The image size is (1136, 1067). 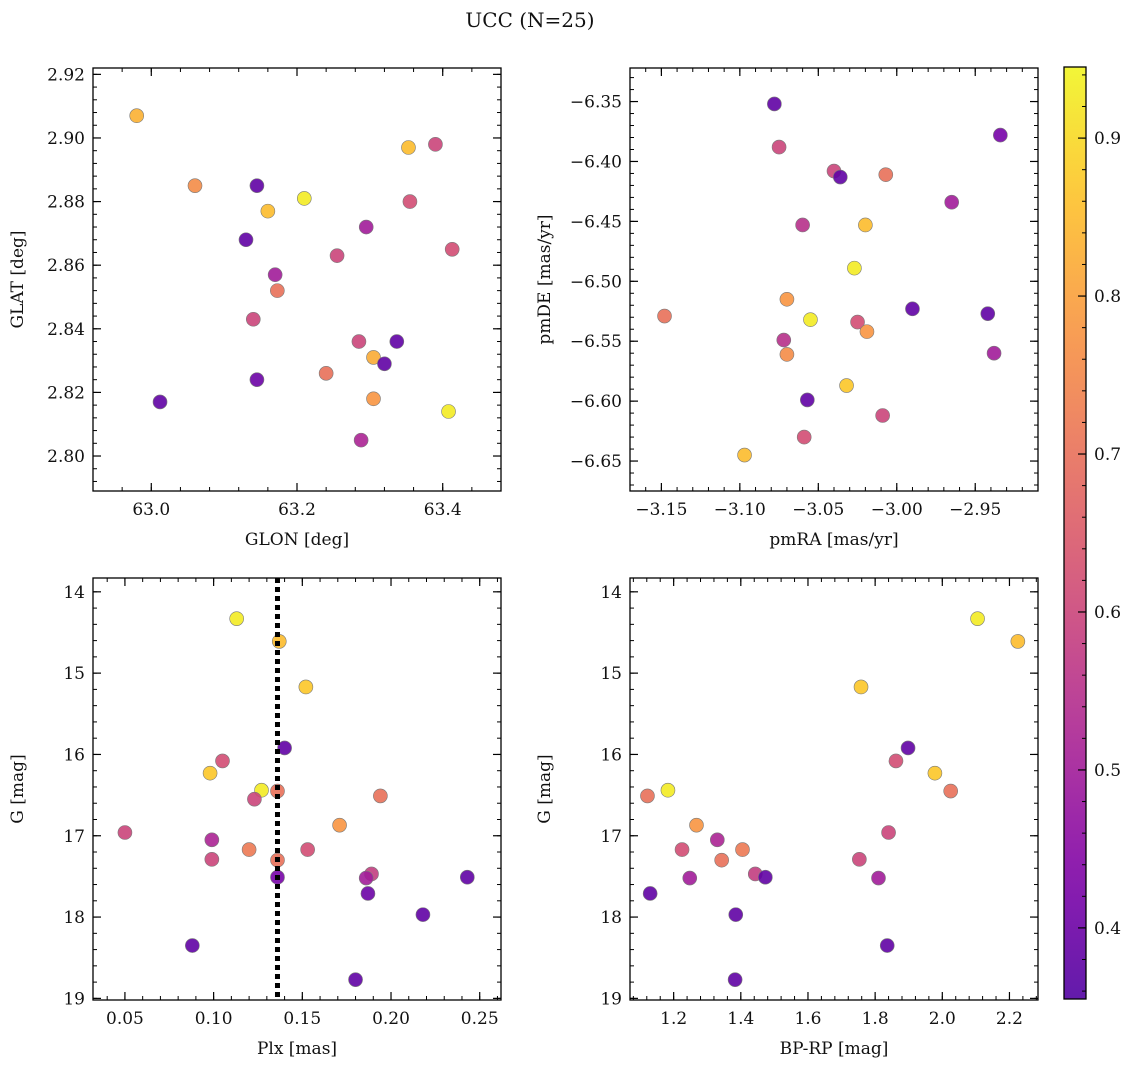 I want to click on y-tick-label: −6.50, so click(x=596, y=282).